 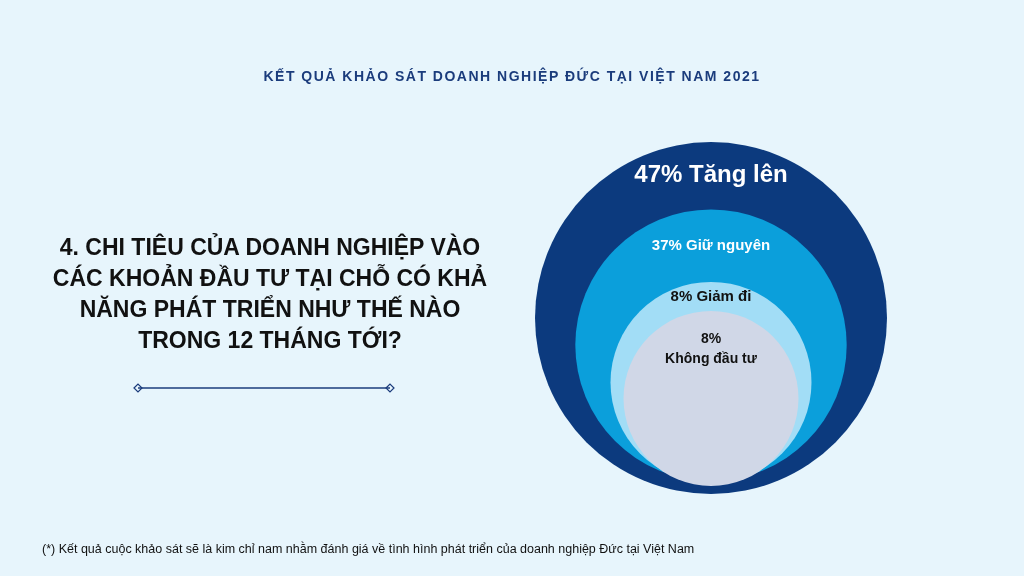 What do you see at coordinates (368, 549) in the screenshot?
I see `text: (*) Kết quả cuộc khảo sát sẽ là kim chỉ nam nhằm đánh giá về tình hình phát triển của doanh nghiệp Đức tại Việt Nam` at bounding box center [368, 549].